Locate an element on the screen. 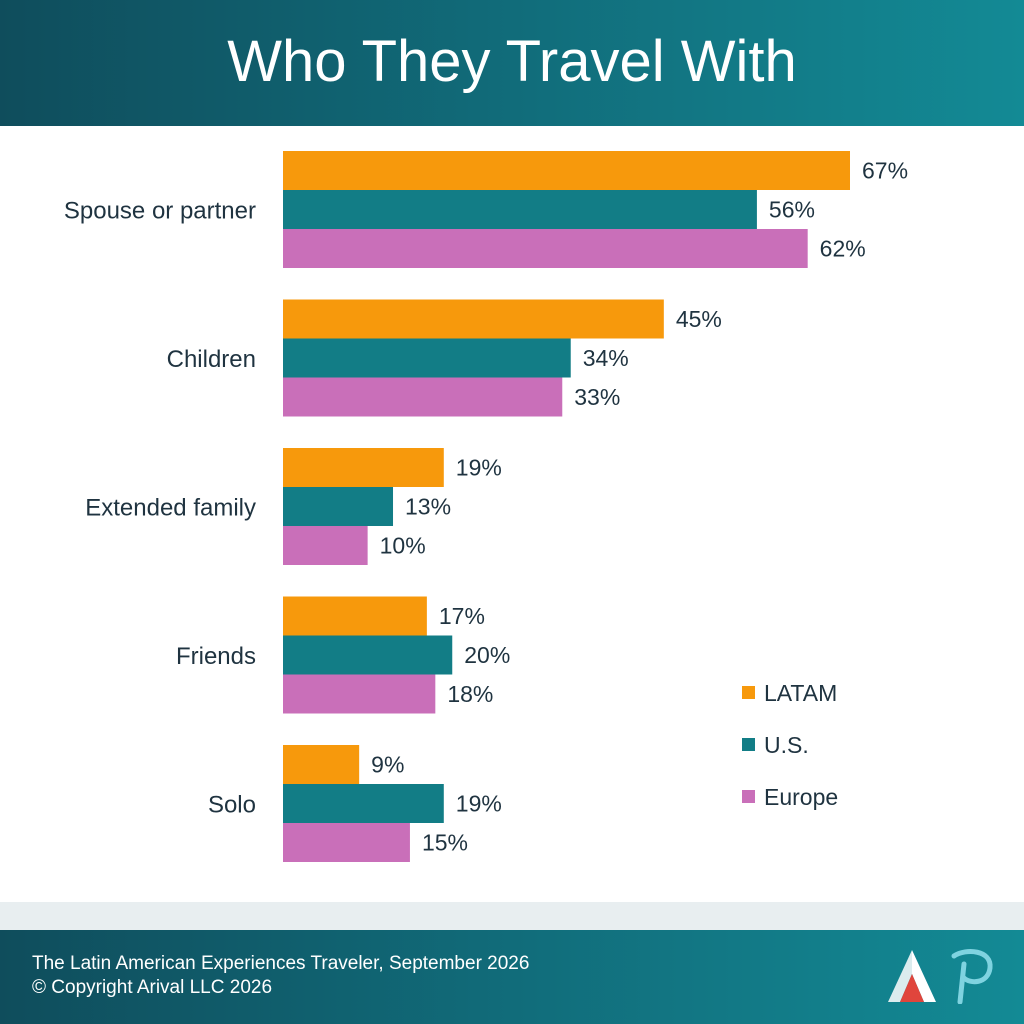 This screenshot has height=1024, width=1024. data-label-friends-u-s: 20% is located at coordinates (487, 655).